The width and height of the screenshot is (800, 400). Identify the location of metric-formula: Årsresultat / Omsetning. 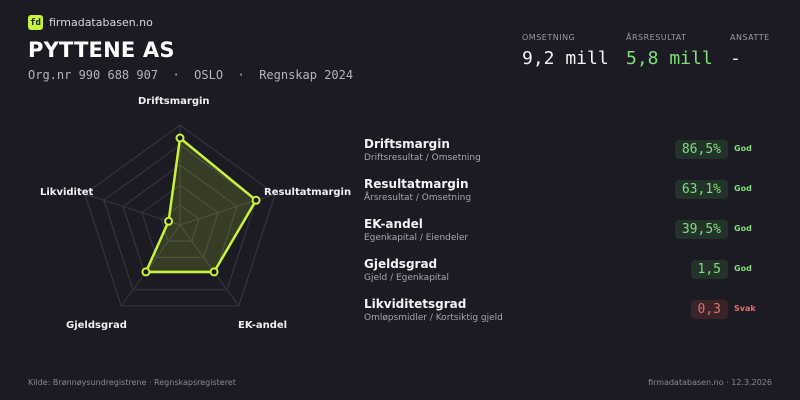
(418, 198).